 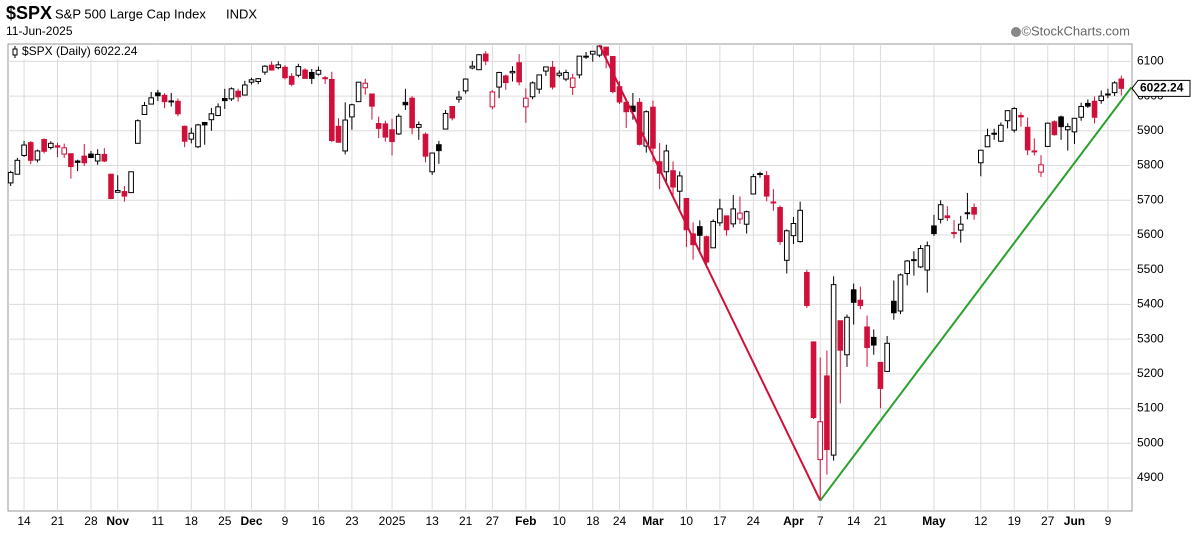 What do you see at coordinates (89, 51) in the screenshot?
I see `legend: $SPX (Daily) 6022.24` at bounding box center [89, 51].